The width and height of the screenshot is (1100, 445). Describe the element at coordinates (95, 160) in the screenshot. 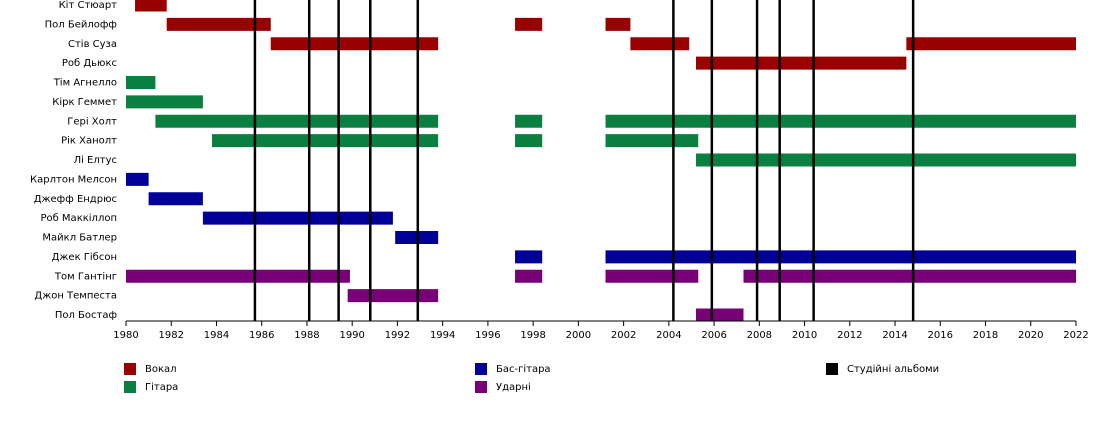

I see `y-tick-label: Лі Елтус` at that location.